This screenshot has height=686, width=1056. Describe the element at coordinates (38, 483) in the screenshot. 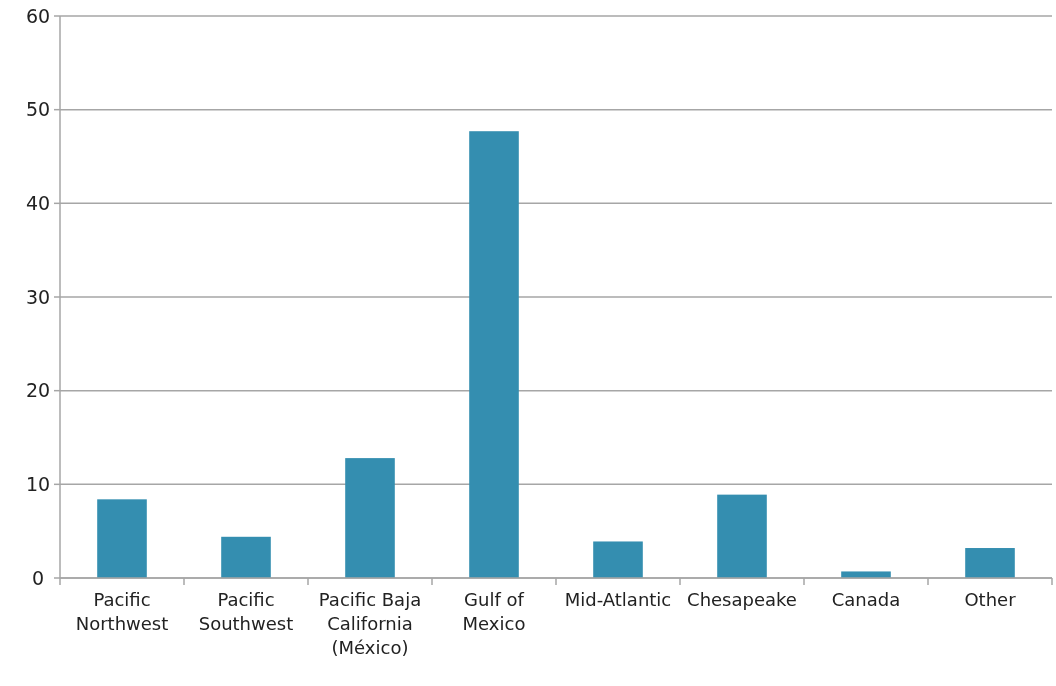

I see `y-tick-label: 10` at that location.